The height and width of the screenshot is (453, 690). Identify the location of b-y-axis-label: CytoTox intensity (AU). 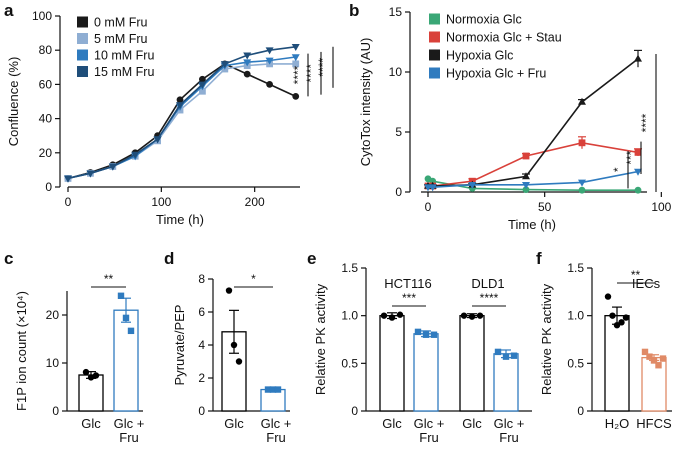
(365, 102).